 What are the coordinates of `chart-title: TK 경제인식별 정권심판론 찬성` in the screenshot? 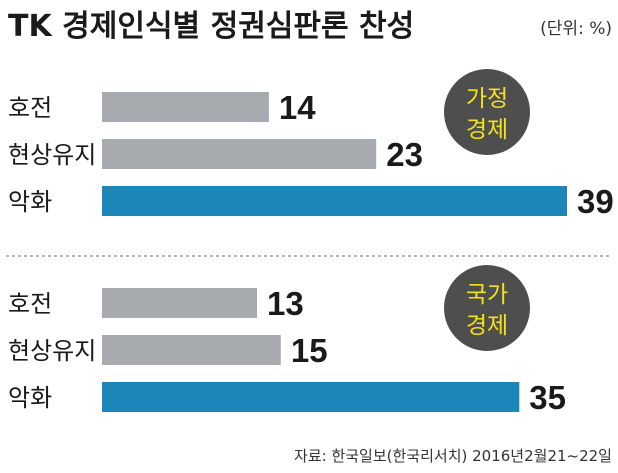 It's located at (211, 26).